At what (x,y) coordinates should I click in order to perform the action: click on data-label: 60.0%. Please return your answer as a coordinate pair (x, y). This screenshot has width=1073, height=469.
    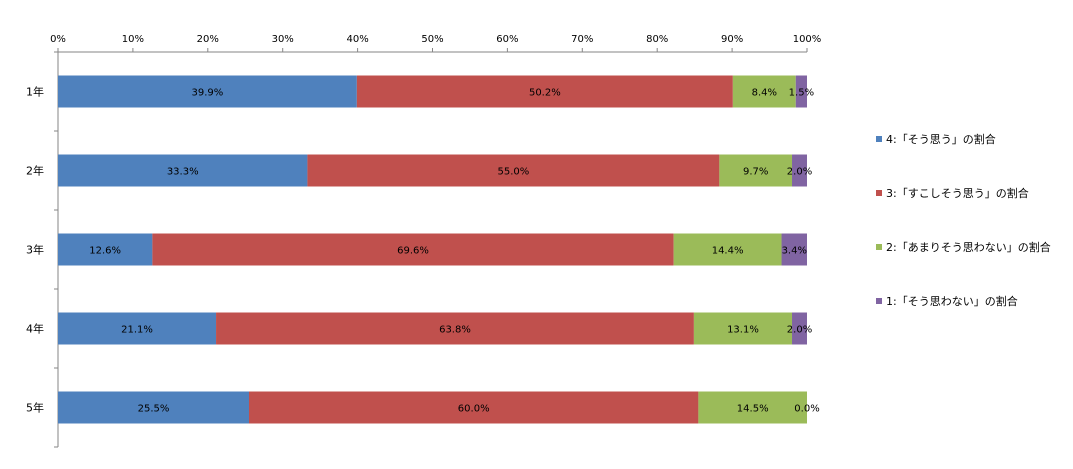
    Looking at the image, I should click on (474, 409).